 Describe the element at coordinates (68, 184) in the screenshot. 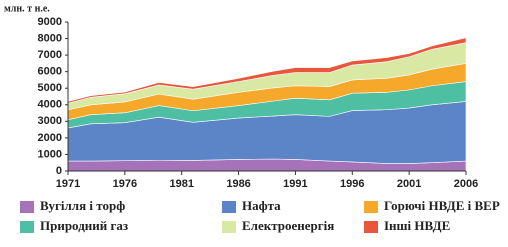

I see `x-tick-label: 1971` at that location.